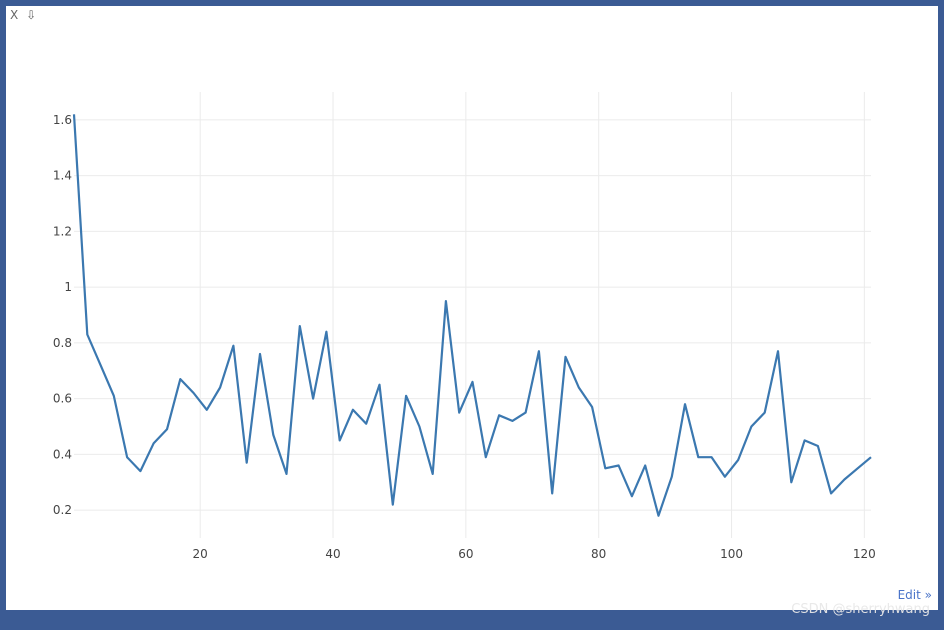 The width and height of the screenshot is (944, 630). What do you see at coordinates (68, 287) in the screenshot?
I see `y-tick-label: 1` at bounding box center [68, 287].